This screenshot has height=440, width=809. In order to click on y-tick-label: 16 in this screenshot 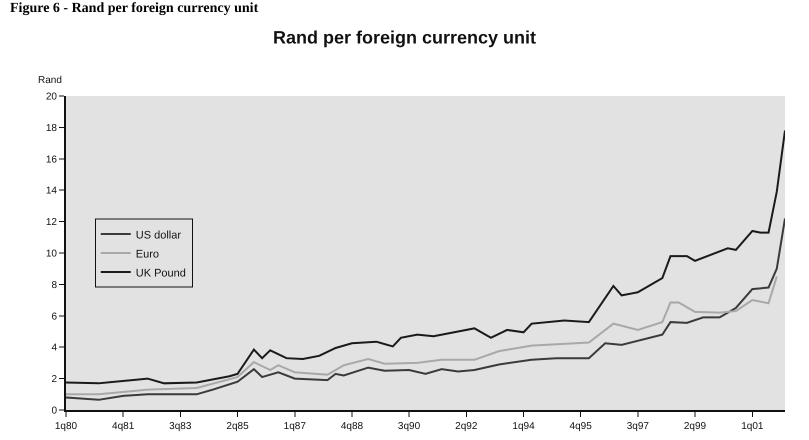, I will do `click(52, 160)`.